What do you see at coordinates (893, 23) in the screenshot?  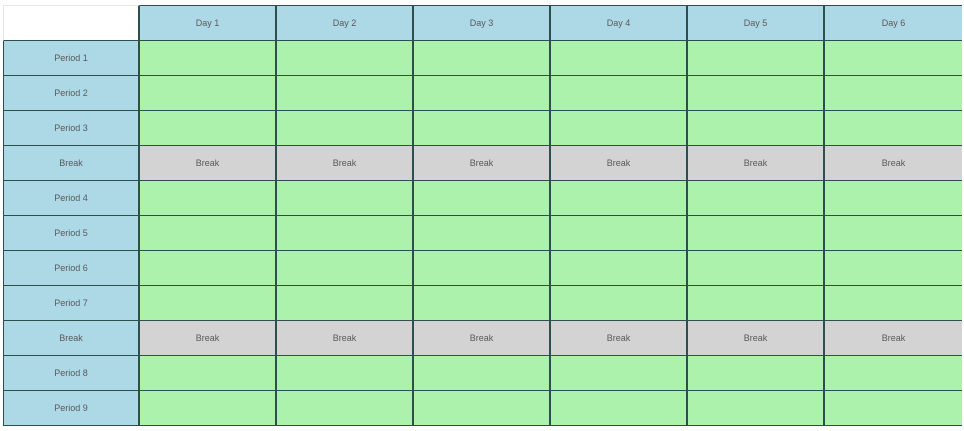 I see `day-header-6: Day 6` at bounding box center [893, 23].